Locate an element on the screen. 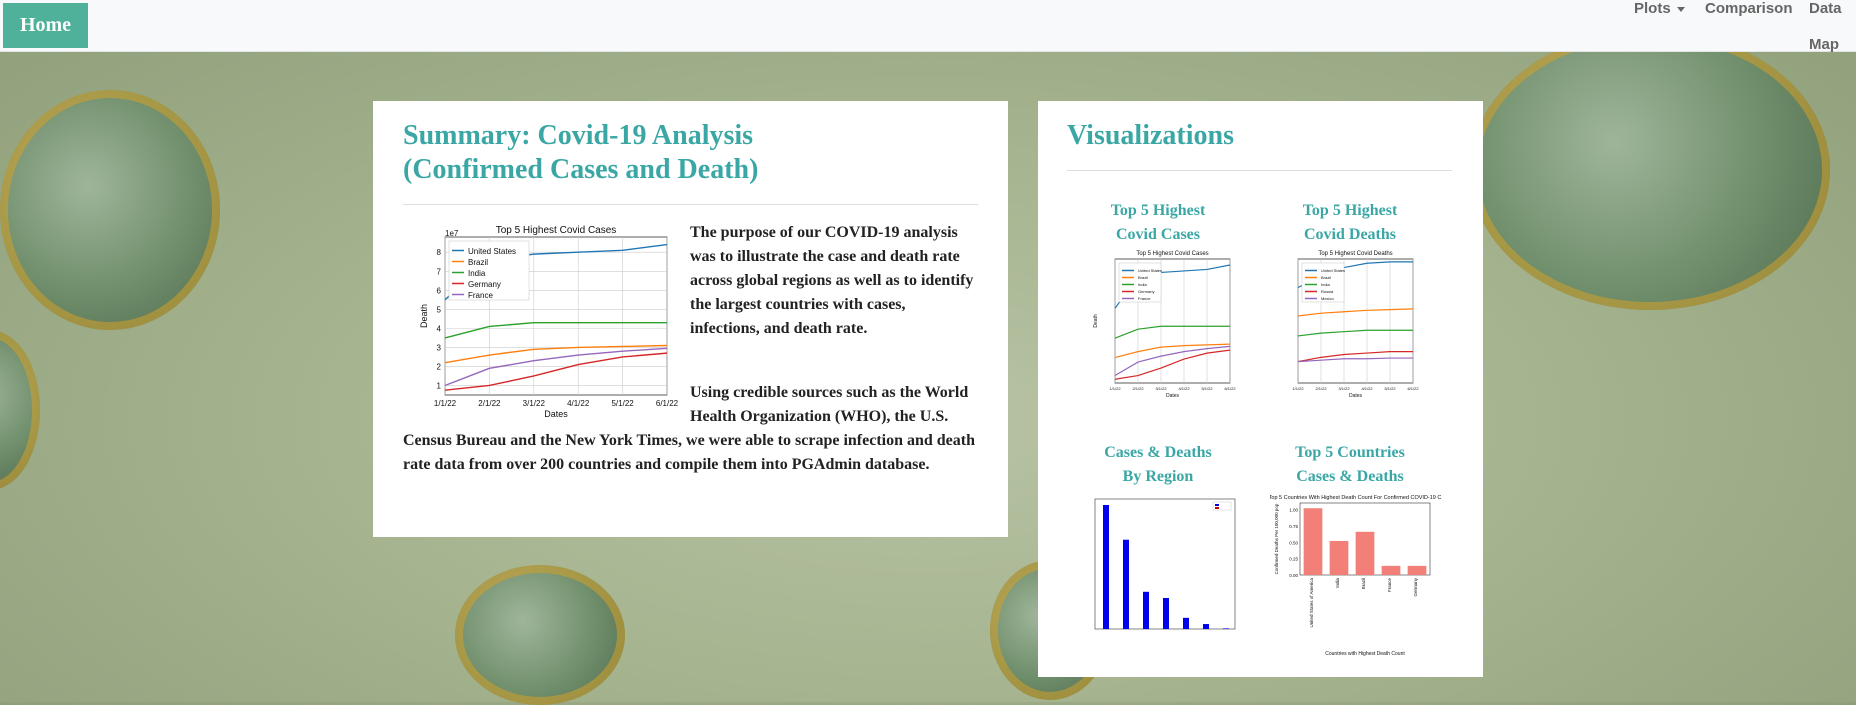  y-tick-label: 4 is located at coordinates (439, 328).